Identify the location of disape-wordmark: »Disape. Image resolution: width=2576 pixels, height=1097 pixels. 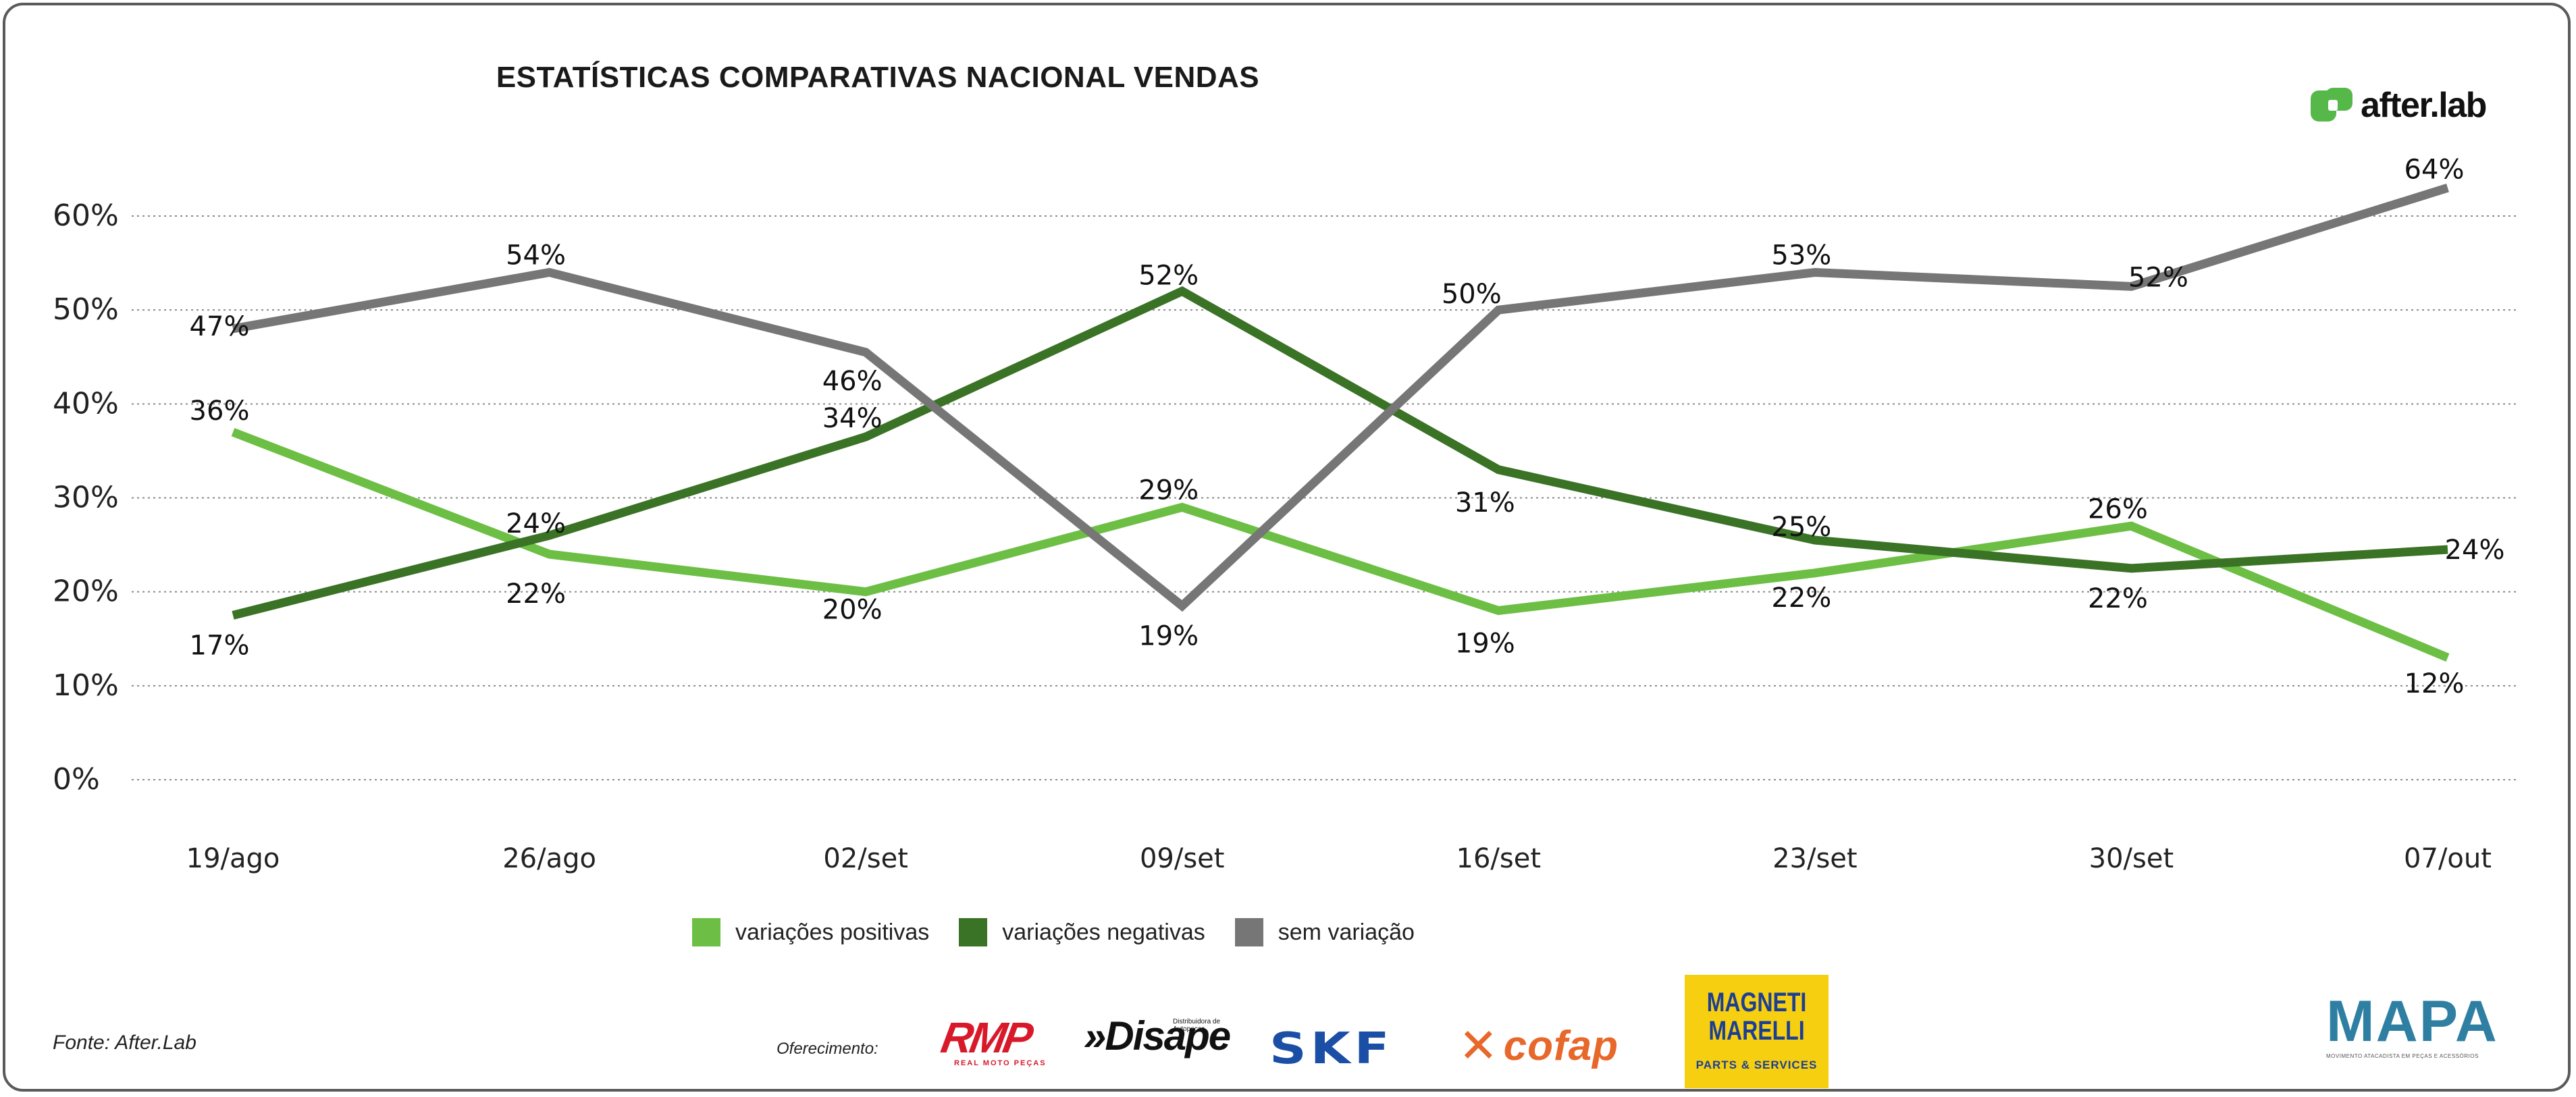
(1157, 1036).